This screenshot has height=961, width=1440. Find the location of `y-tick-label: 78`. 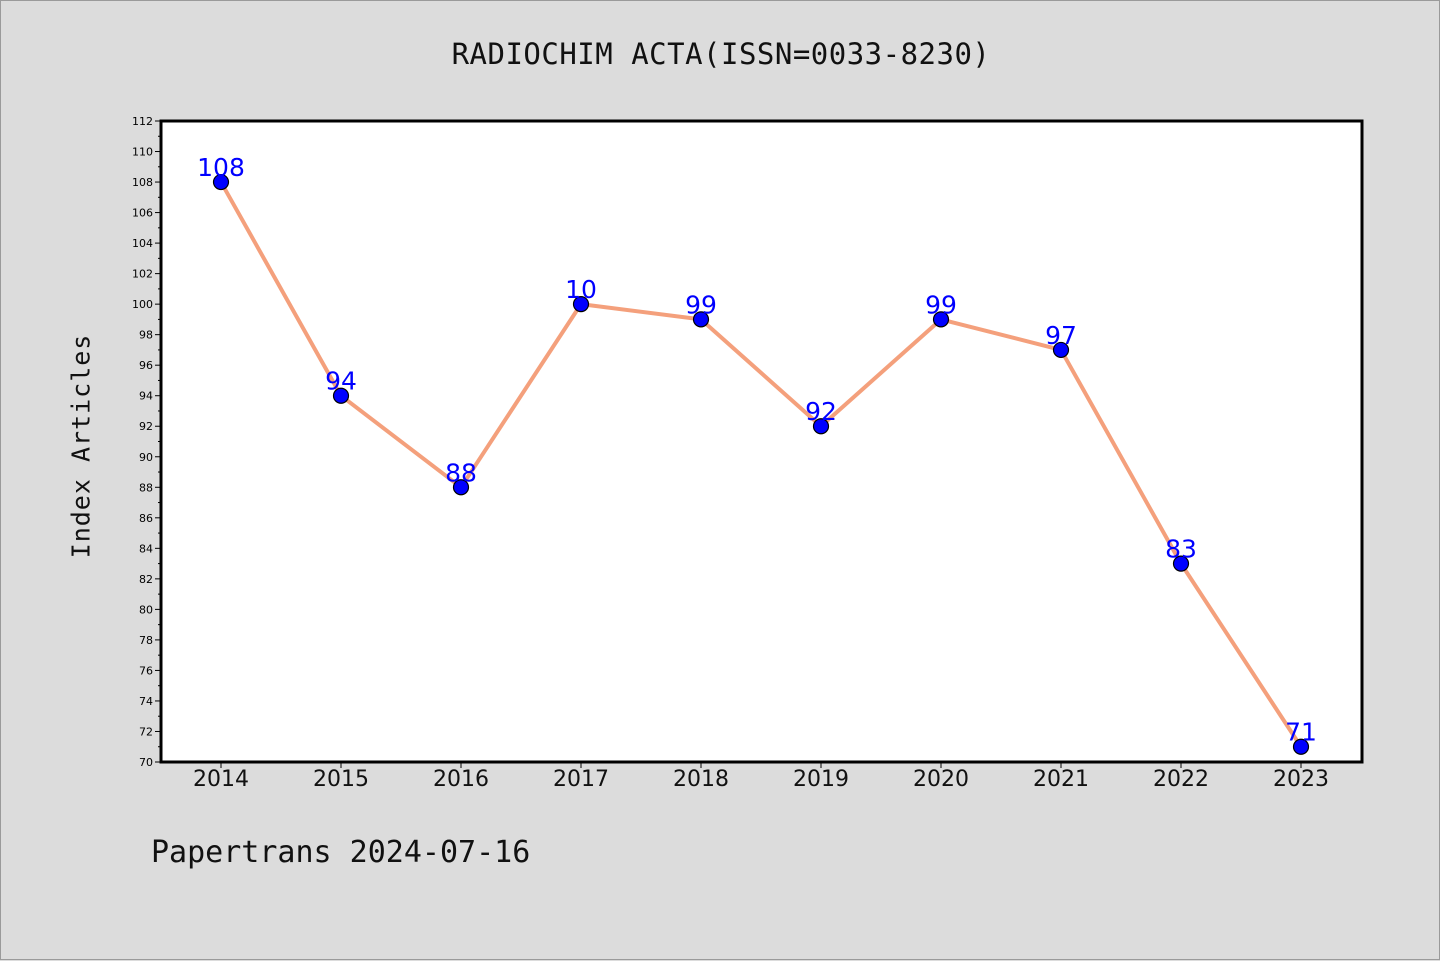

y-tick-label: 78 is located at coordinates (146, 640).